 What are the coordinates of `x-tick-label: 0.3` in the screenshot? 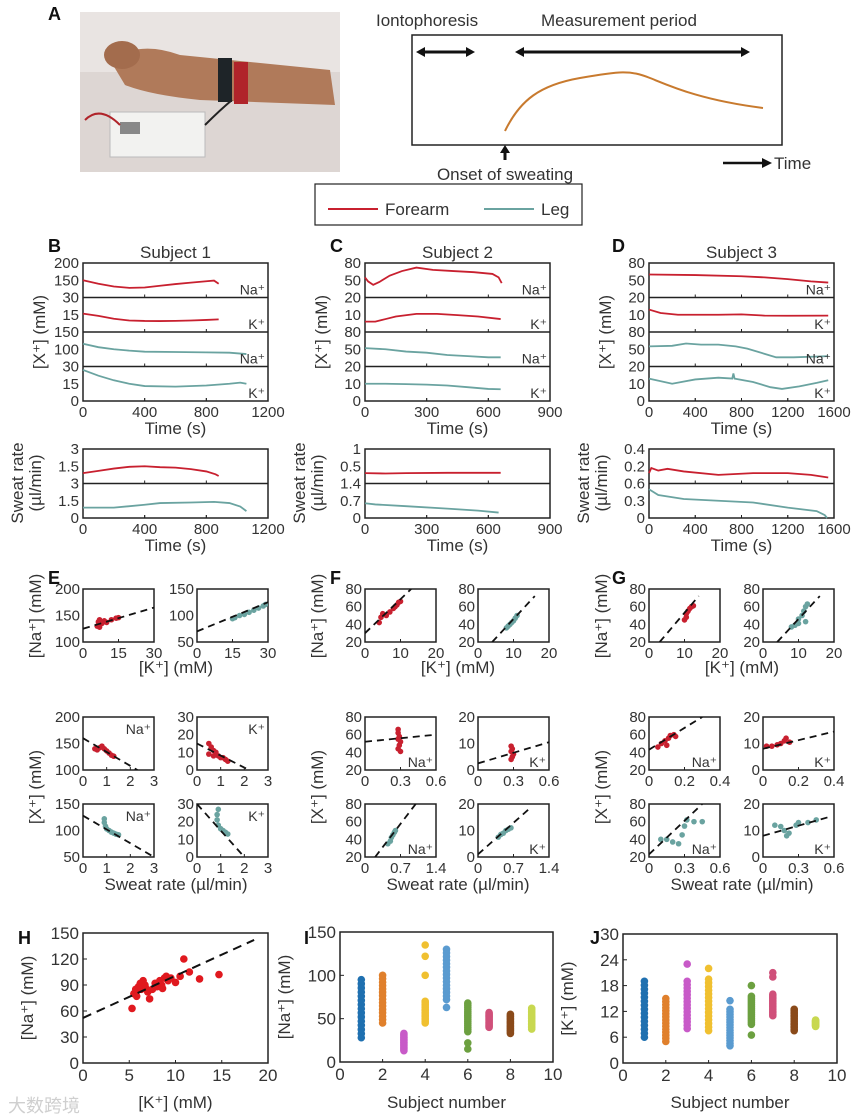 It's located at (400, 781).